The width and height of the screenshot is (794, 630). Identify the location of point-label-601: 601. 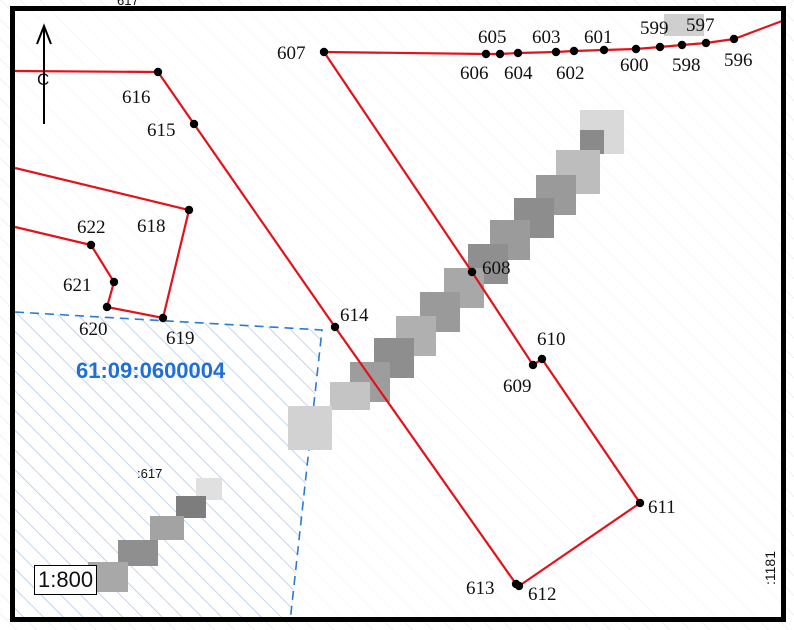
(598, 37).